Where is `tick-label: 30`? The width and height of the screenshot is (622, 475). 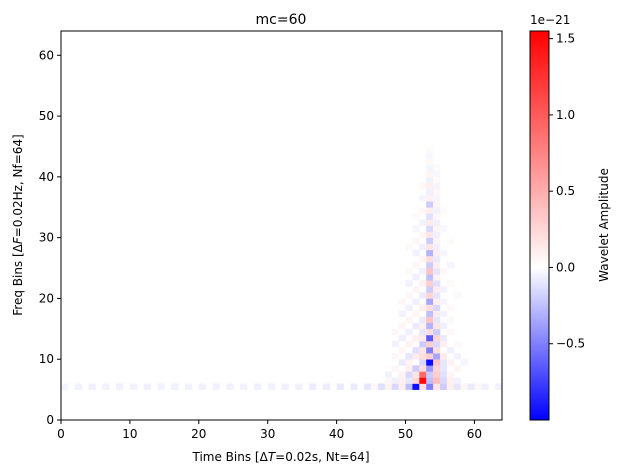
tick-label: 30 is located at coordinates (267, 434).